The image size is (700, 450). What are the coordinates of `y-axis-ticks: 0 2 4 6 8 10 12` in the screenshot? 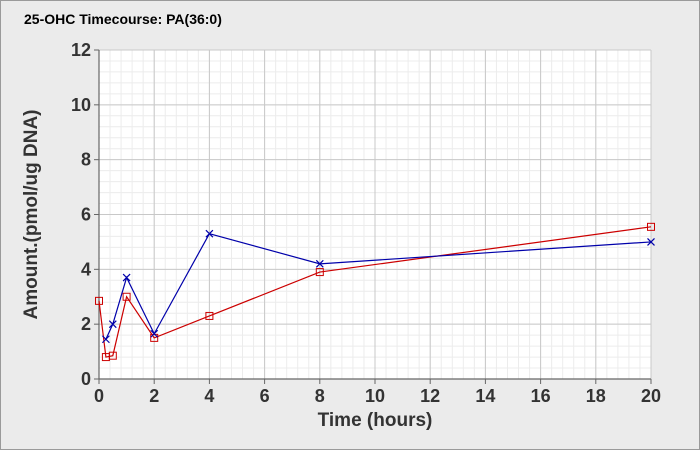 It's located at (85, 214).